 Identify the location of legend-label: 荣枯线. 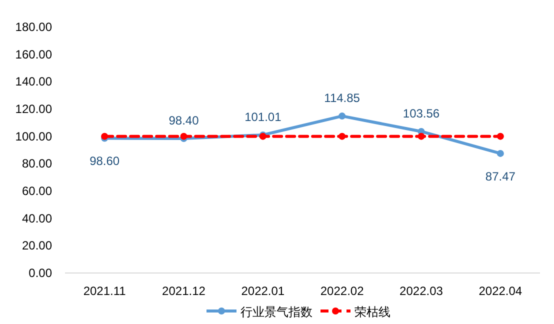
(372, 312).